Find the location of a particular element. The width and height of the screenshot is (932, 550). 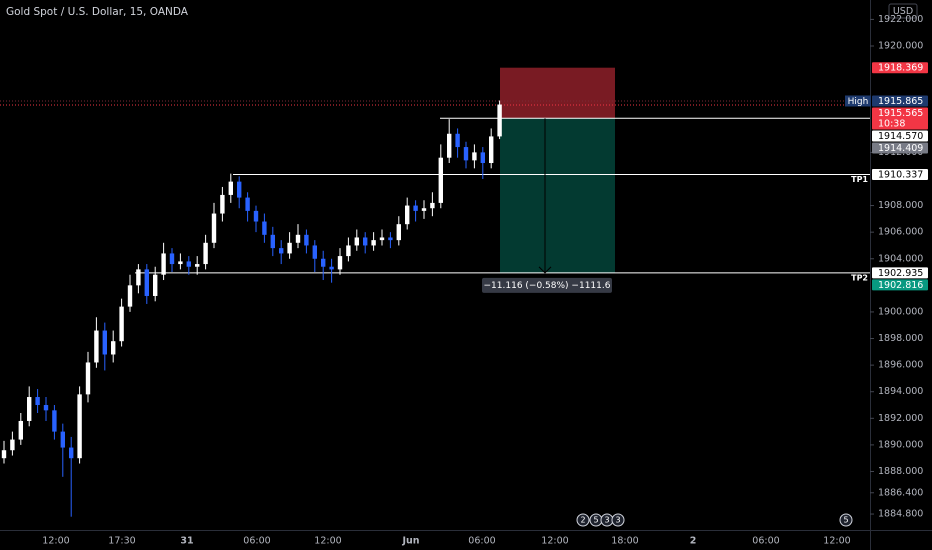

price-tag-label: 1910.337 is located at coordinates (900, 174).